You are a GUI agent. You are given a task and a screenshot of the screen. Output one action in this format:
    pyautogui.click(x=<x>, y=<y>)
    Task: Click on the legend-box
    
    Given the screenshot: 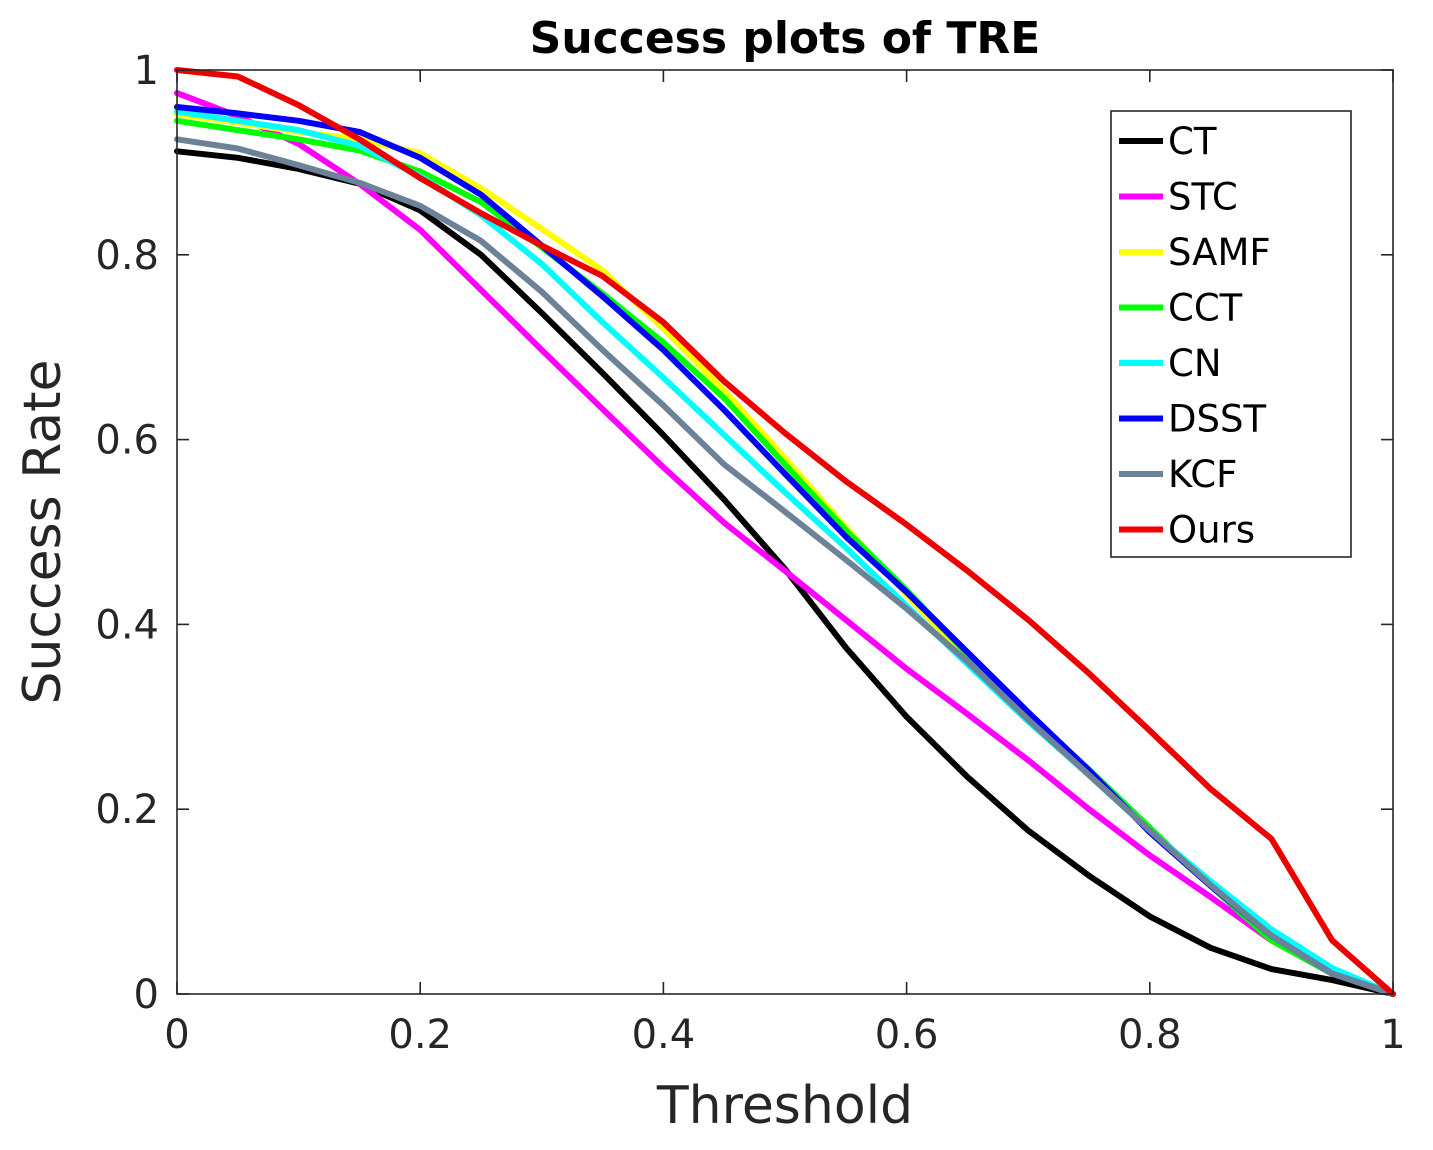 What is the action you would take?
    pyautogui.click(x=1231, y=334)
    